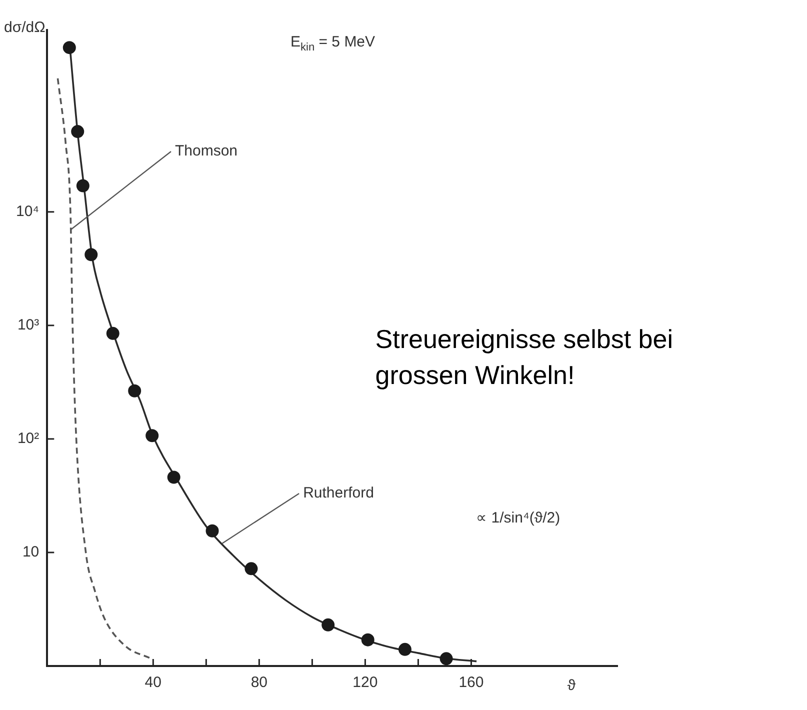 The height and width of the screenshot is (710, 807). I want to click on y-tick-label: 10², so click(28, 439).